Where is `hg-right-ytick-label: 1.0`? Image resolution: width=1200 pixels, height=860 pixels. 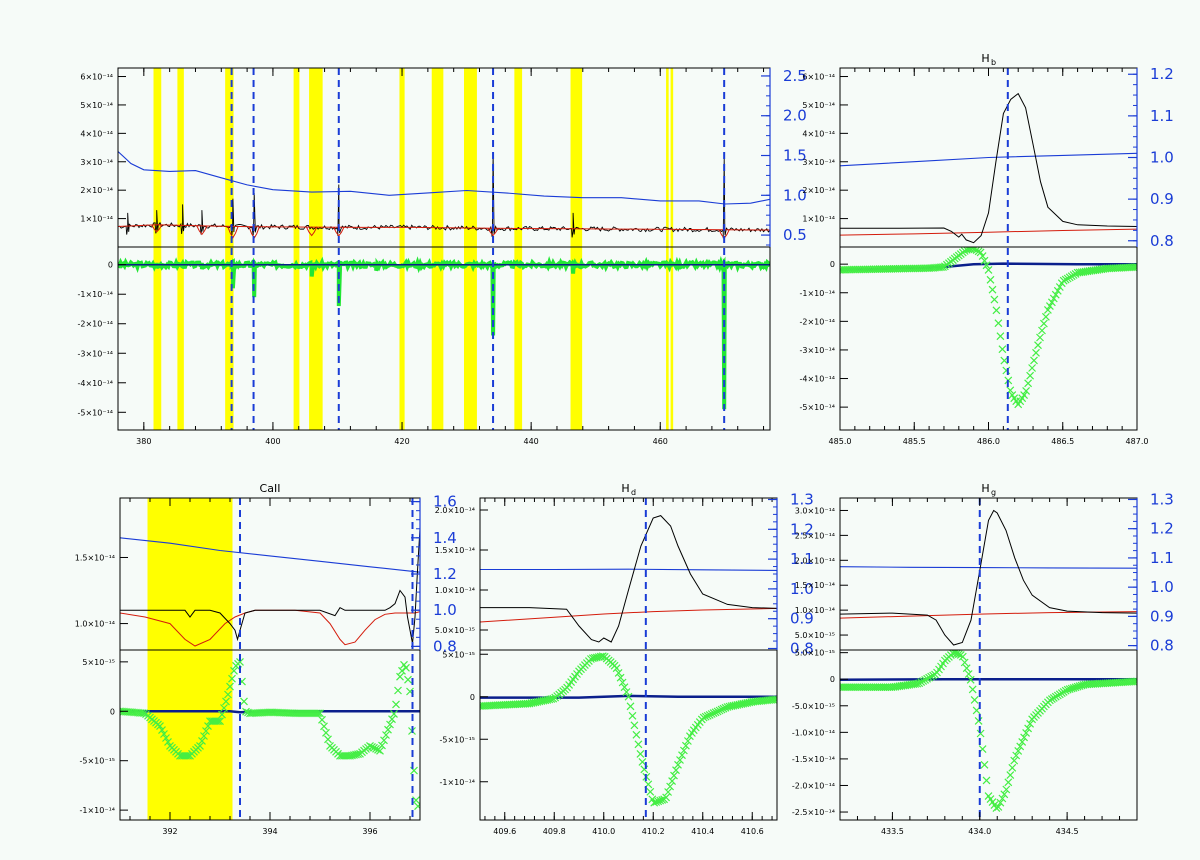 hg-right-ytick-label: 1.0 is located at coordinates (1162, 587).